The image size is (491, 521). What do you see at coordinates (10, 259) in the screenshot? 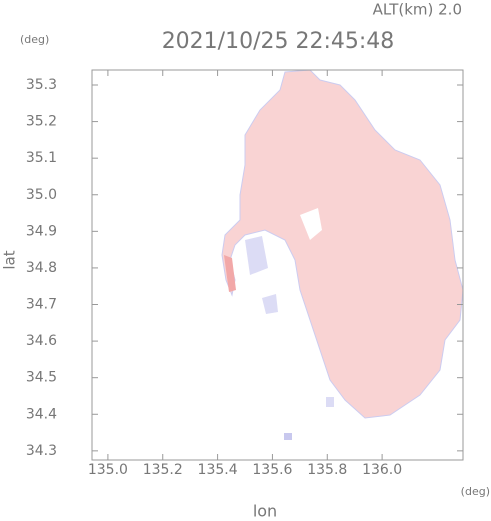
I see `y-axis-label: lat` at bounding box center [10, 259].